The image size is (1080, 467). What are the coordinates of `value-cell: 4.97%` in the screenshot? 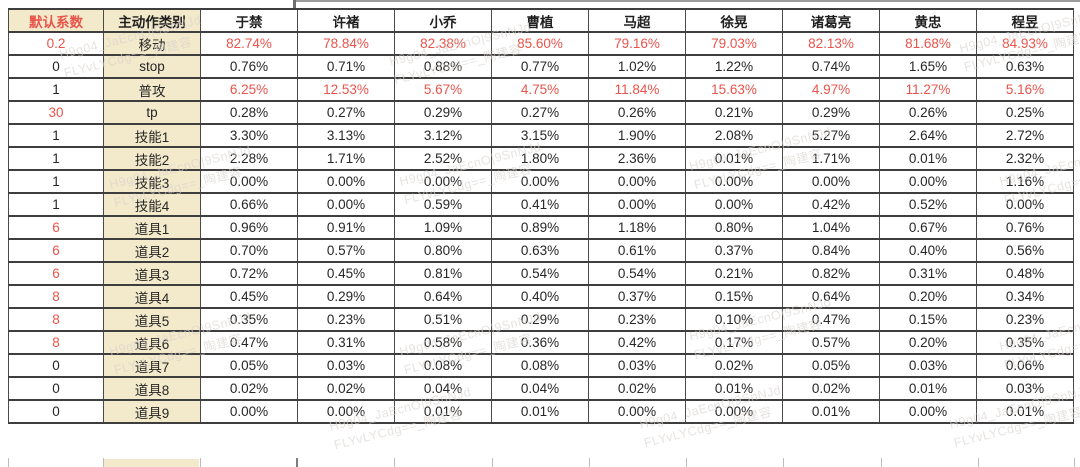 It's located at (831, 89).